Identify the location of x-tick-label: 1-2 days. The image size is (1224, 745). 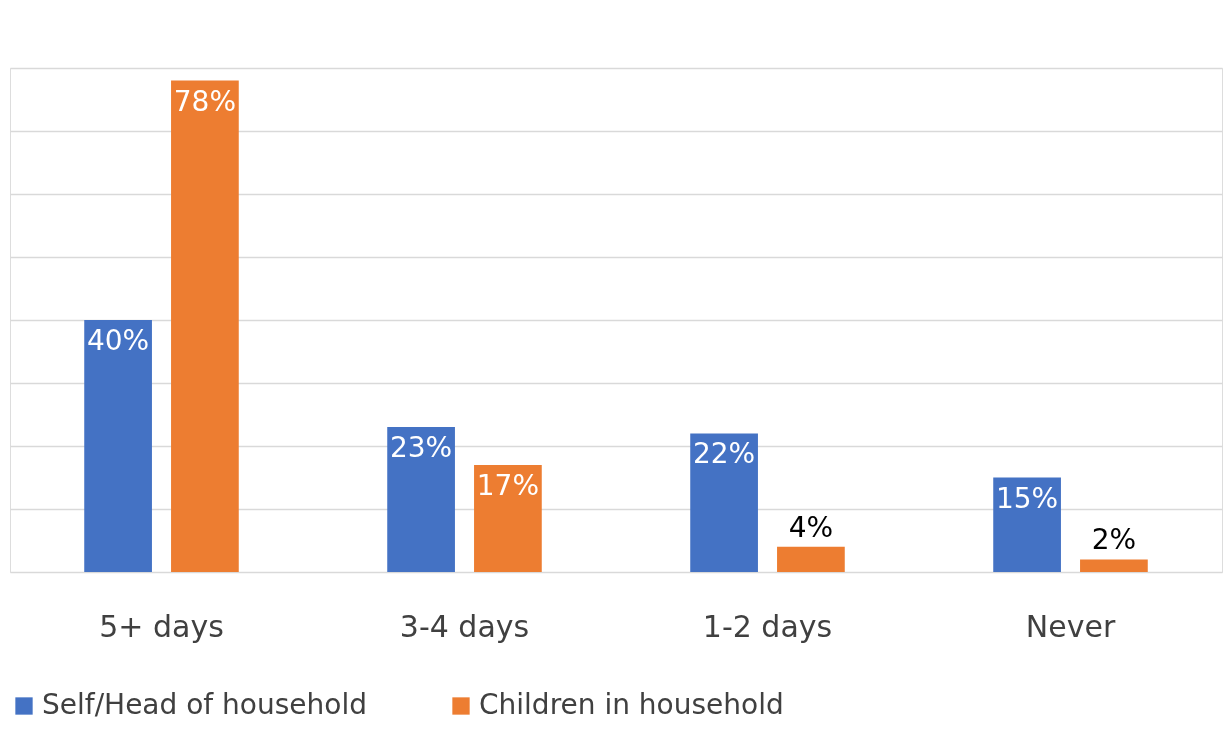
(767, 626).